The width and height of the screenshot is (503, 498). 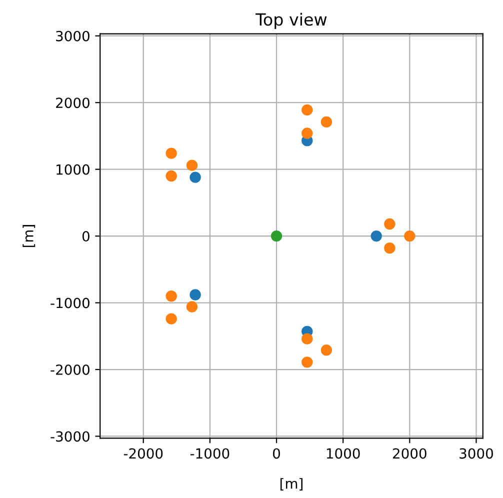 I want to click on y-tick-label: 3000, so click(x=73, y=36).